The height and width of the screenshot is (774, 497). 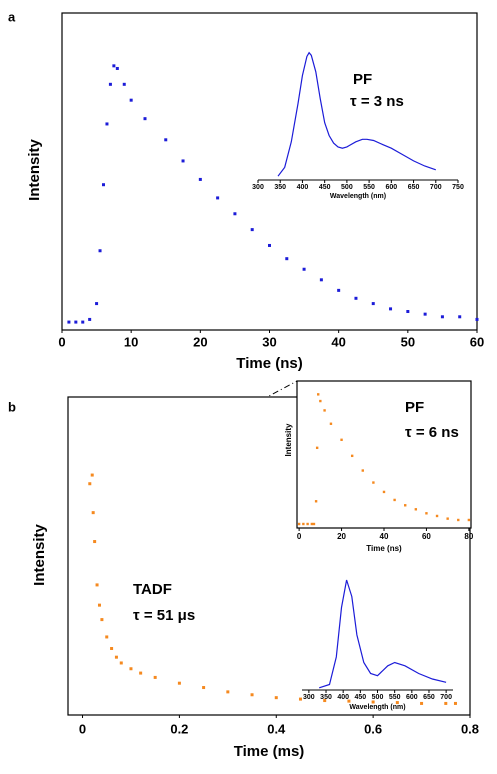 I want to click on x-tick-label: 300, so click(x=309, y=697).